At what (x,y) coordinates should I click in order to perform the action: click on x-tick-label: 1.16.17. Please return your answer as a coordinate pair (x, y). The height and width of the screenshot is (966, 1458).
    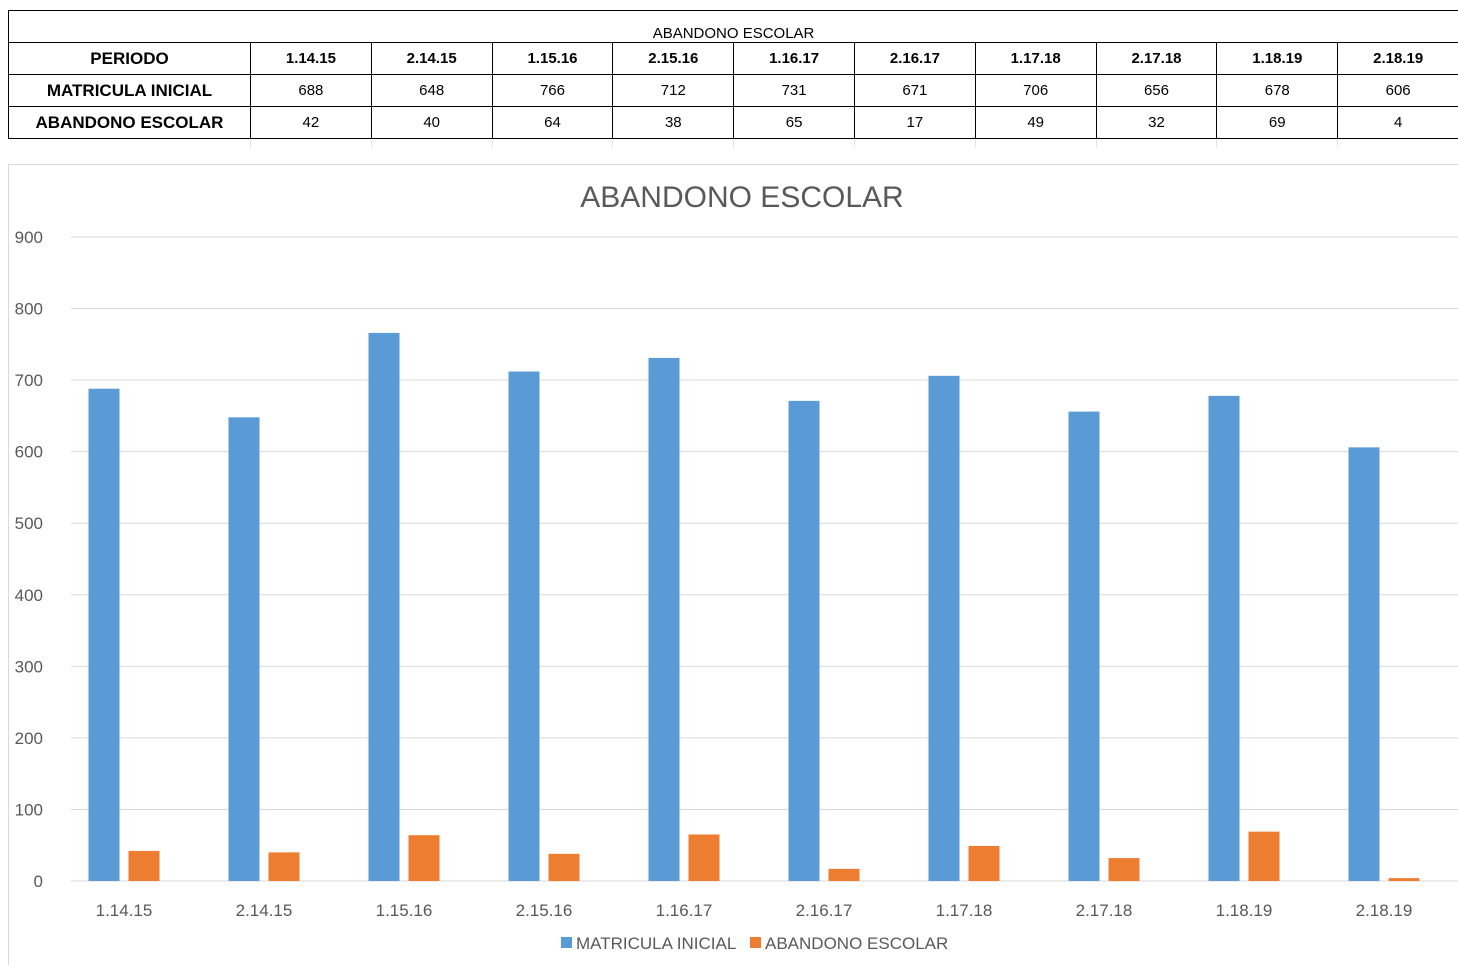
    Looking at the image, I should click on (684, 910).